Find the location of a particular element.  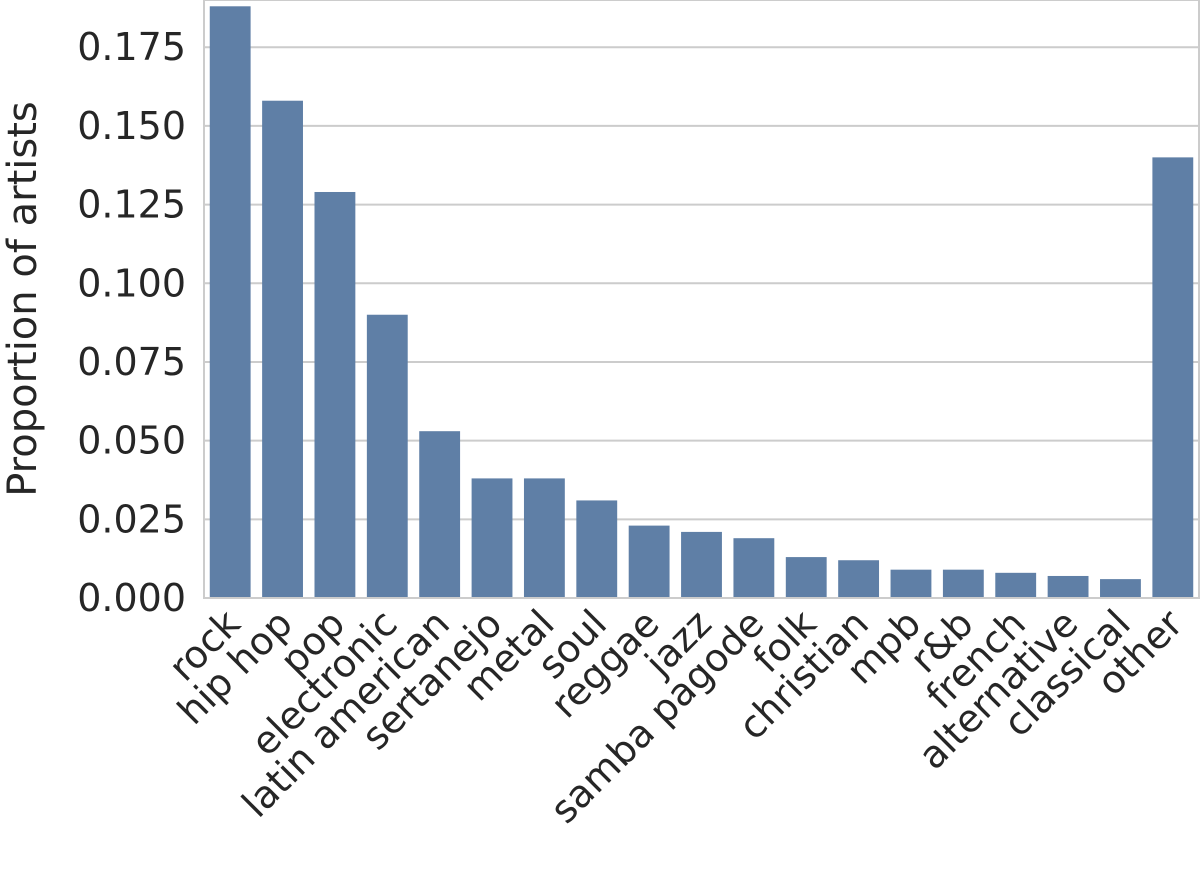

y-tick-labels: 0.000 0.025 0.050 0.075 0.100 0.125 0.150 0.175 is located at coordinates (131, 322).